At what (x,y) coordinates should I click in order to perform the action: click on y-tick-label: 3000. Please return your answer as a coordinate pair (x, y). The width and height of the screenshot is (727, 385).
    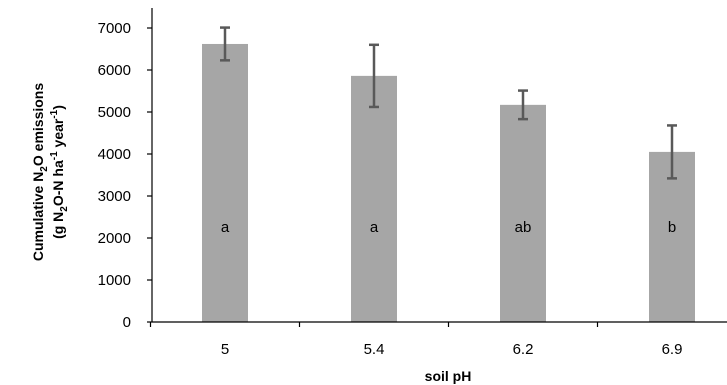
    Looking at the image, I should click on (114, 196).